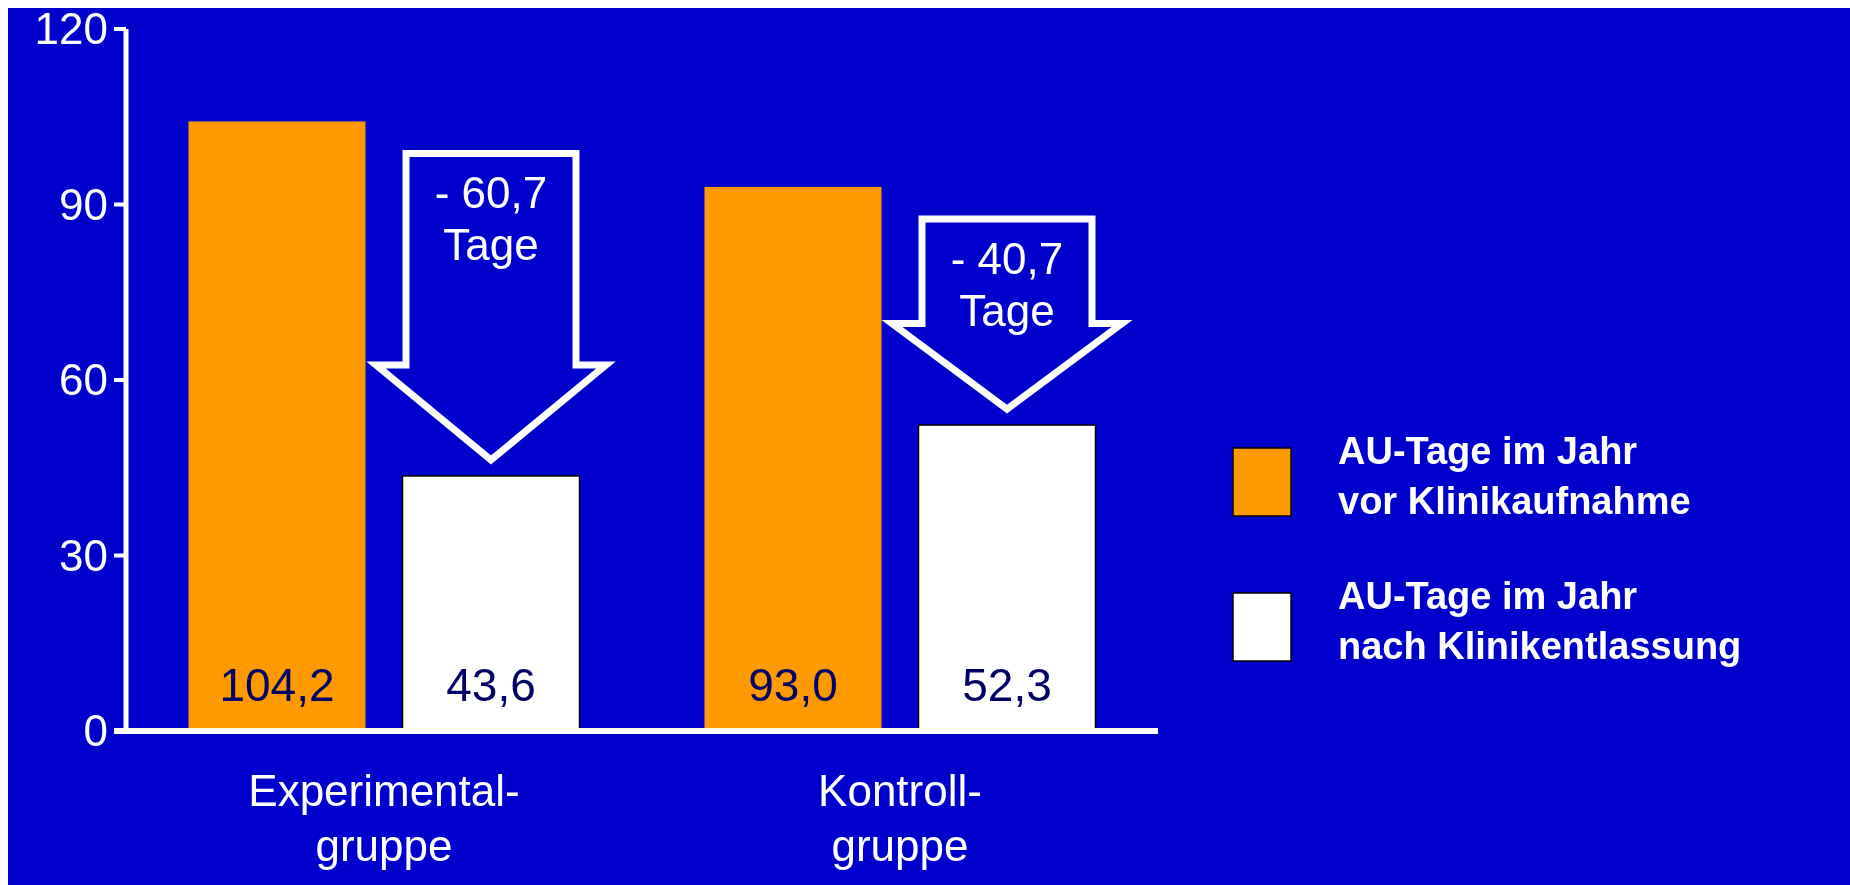 This screenshot has height=885, width=1850. What do you see at coordinates (1514, 476) in the screenshot?
I see `legend-label: AU-Tage im Jahr vor Klinikaufnahme` at bounding box center [1514, 476].